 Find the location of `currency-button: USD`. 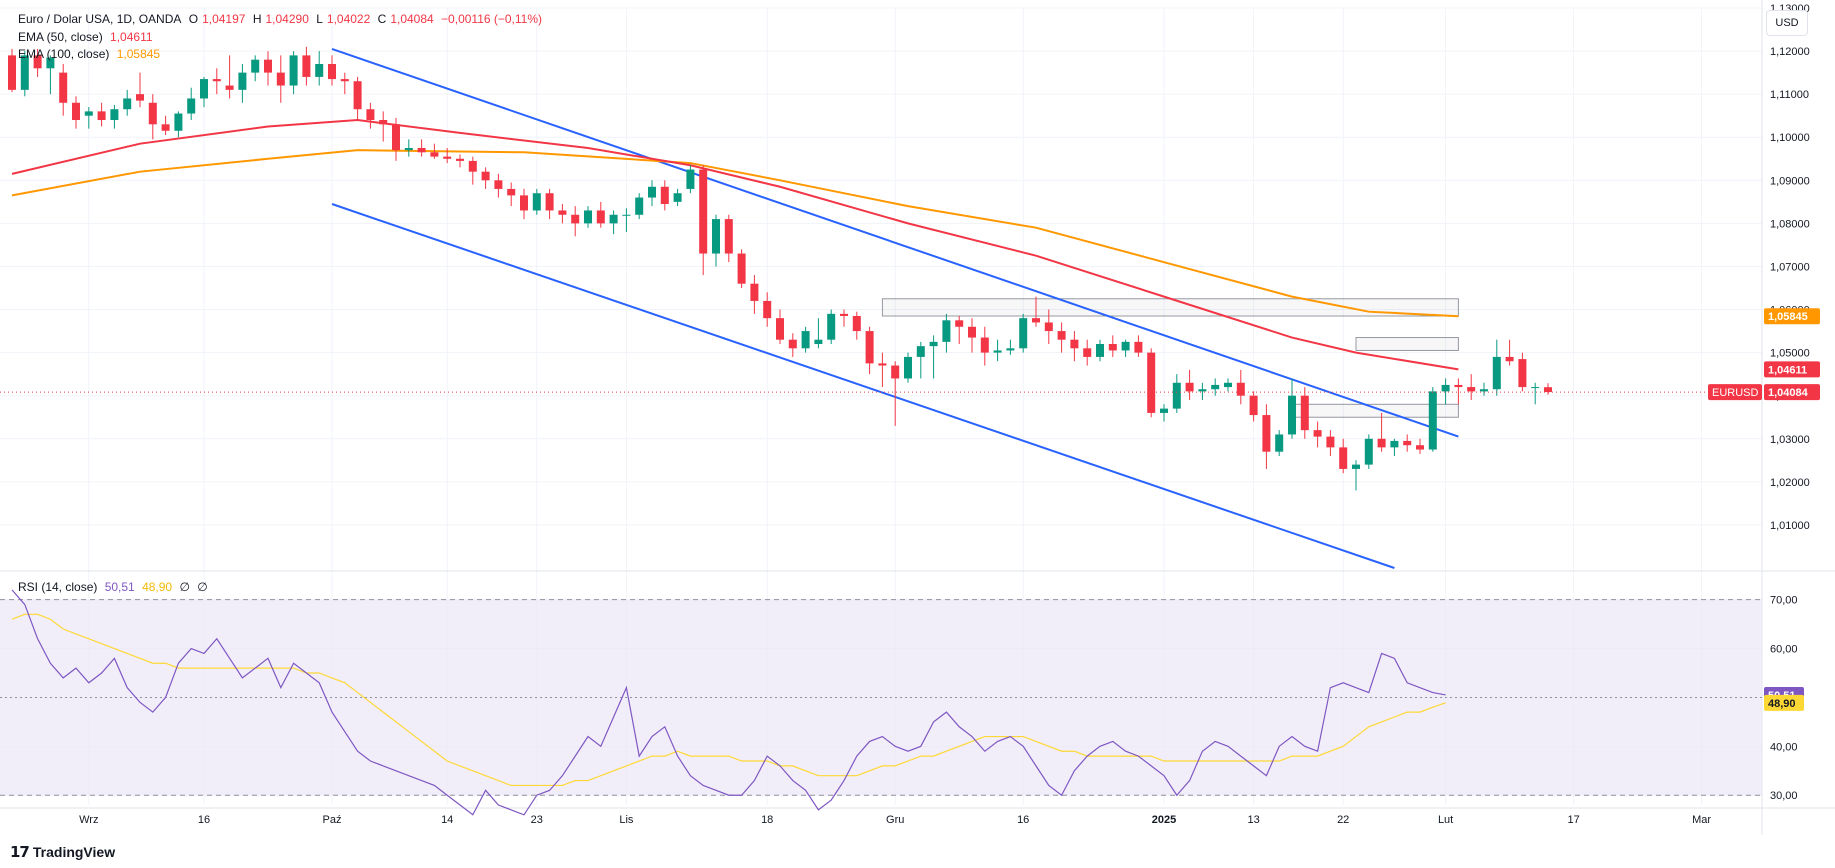

currency-button: USD is located at coordinates (1787, 23).